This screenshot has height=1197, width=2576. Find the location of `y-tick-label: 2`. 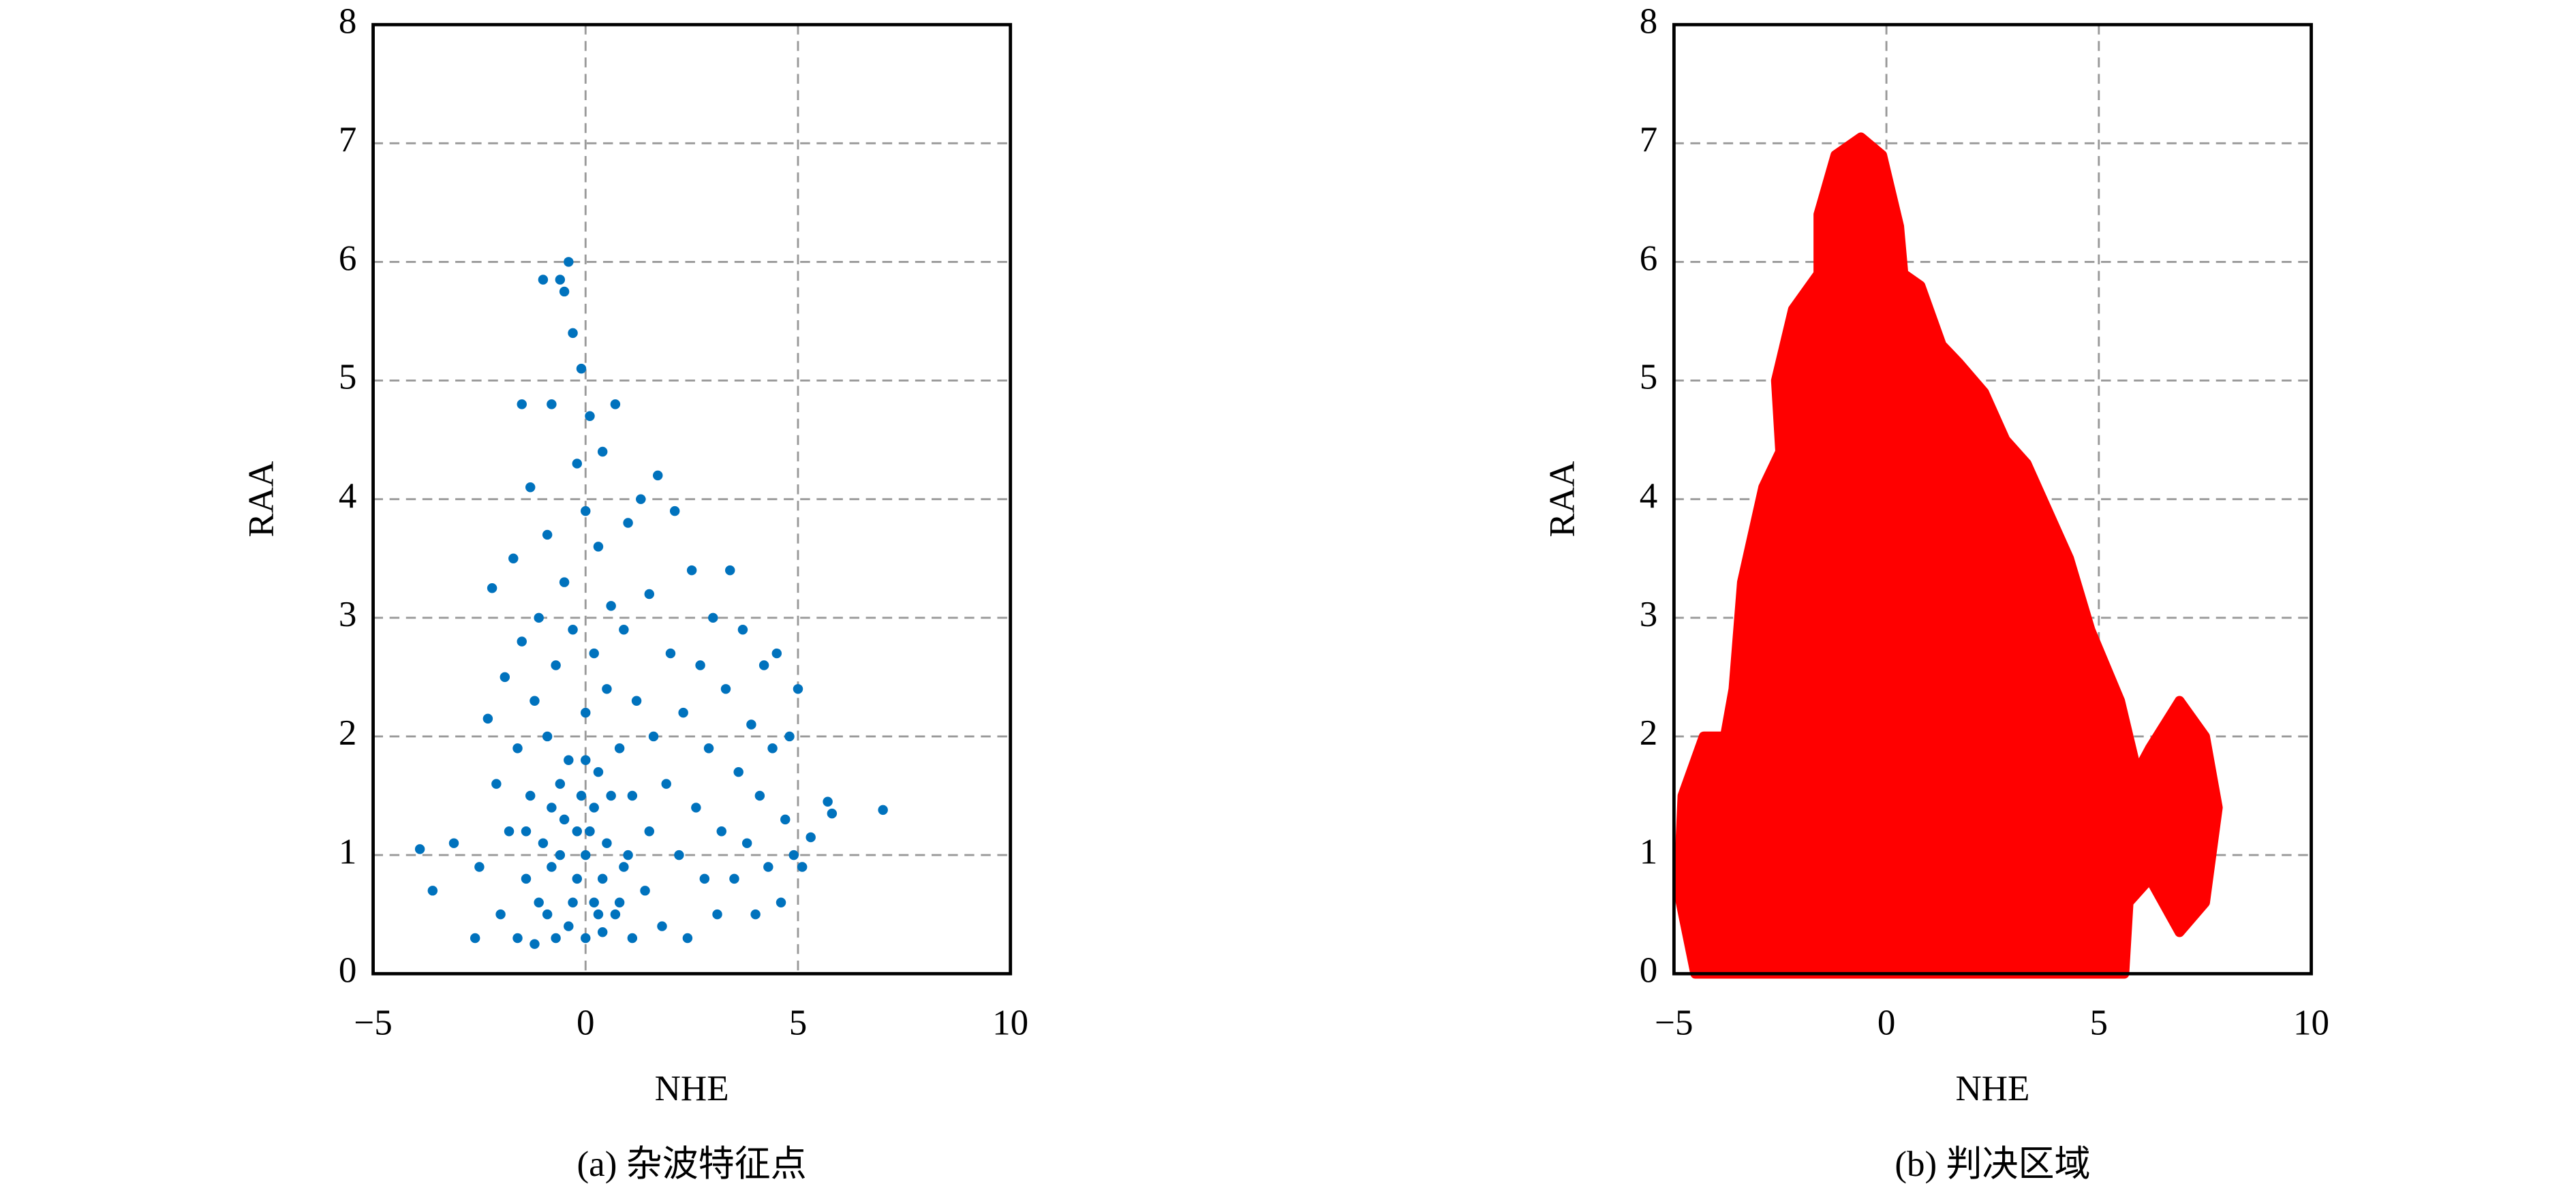

y-tick-label: 2 is located at coordinates (1649, 733).